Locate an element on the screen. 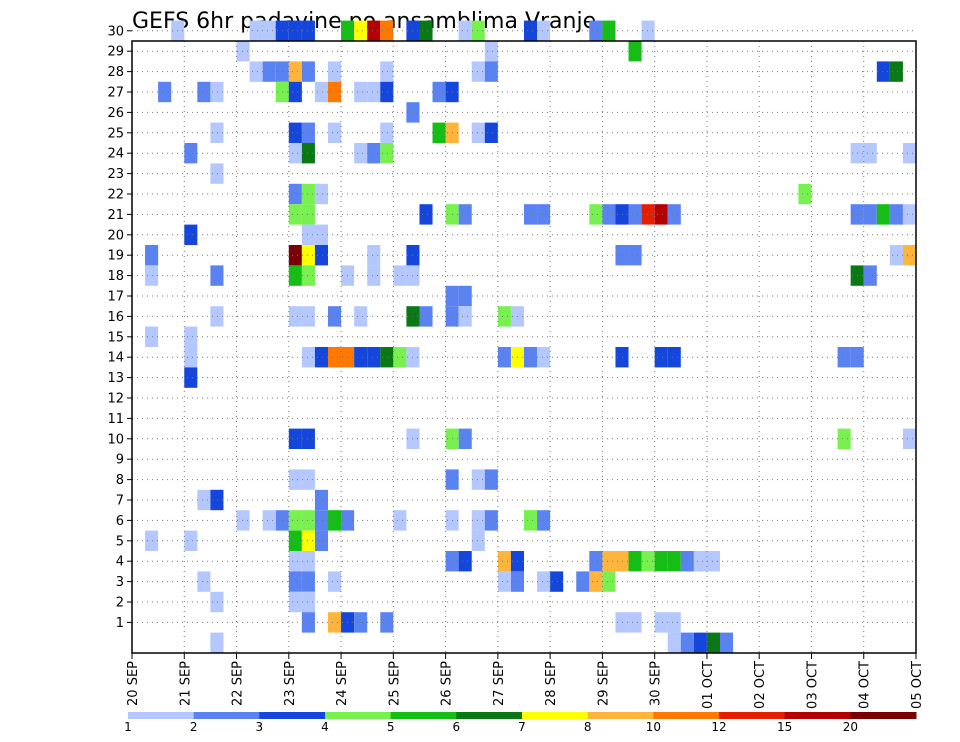 The image size is (960, 742). x-tick-label: 29 SEP is located at coordinates (603, 683).